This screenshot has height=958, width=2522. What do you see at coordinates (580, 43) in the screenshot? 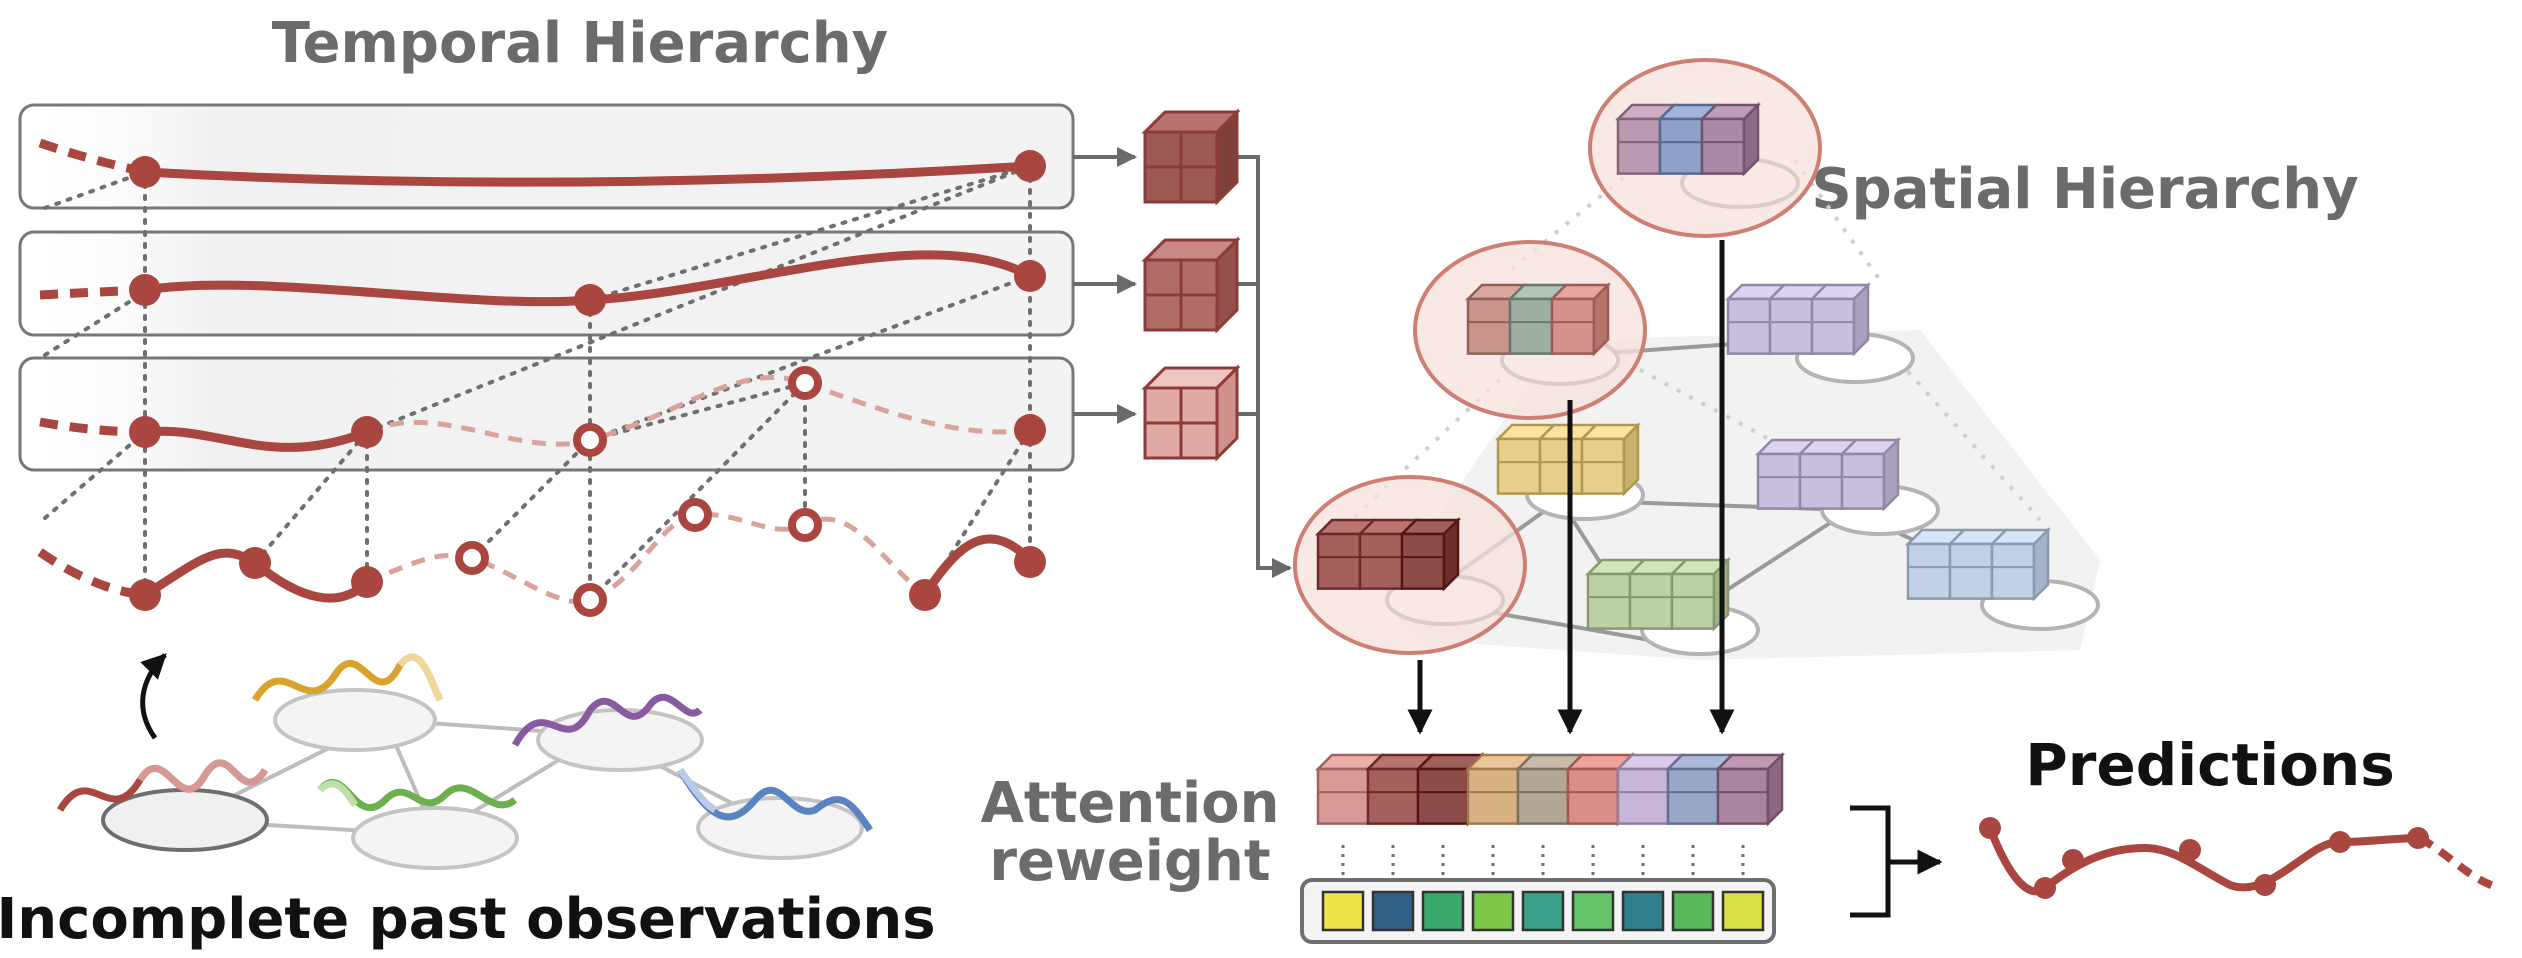
I see `temporal-hierarchy-title: Temporal Hierarchy` at bounding box center [580, 43].